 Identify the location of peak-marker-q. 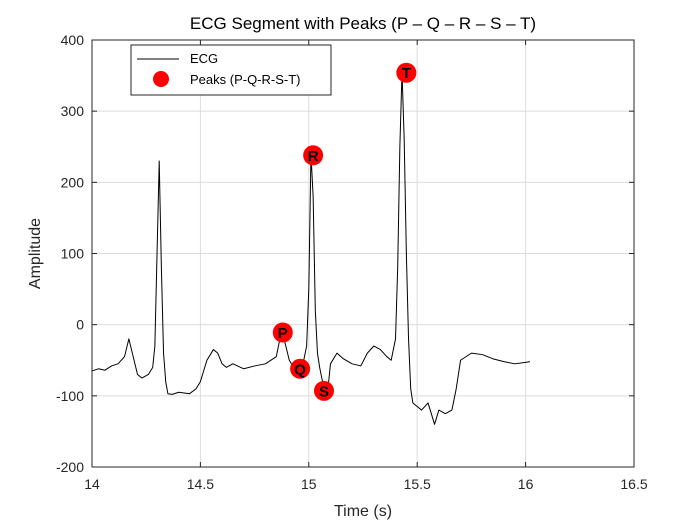
(300, 368).